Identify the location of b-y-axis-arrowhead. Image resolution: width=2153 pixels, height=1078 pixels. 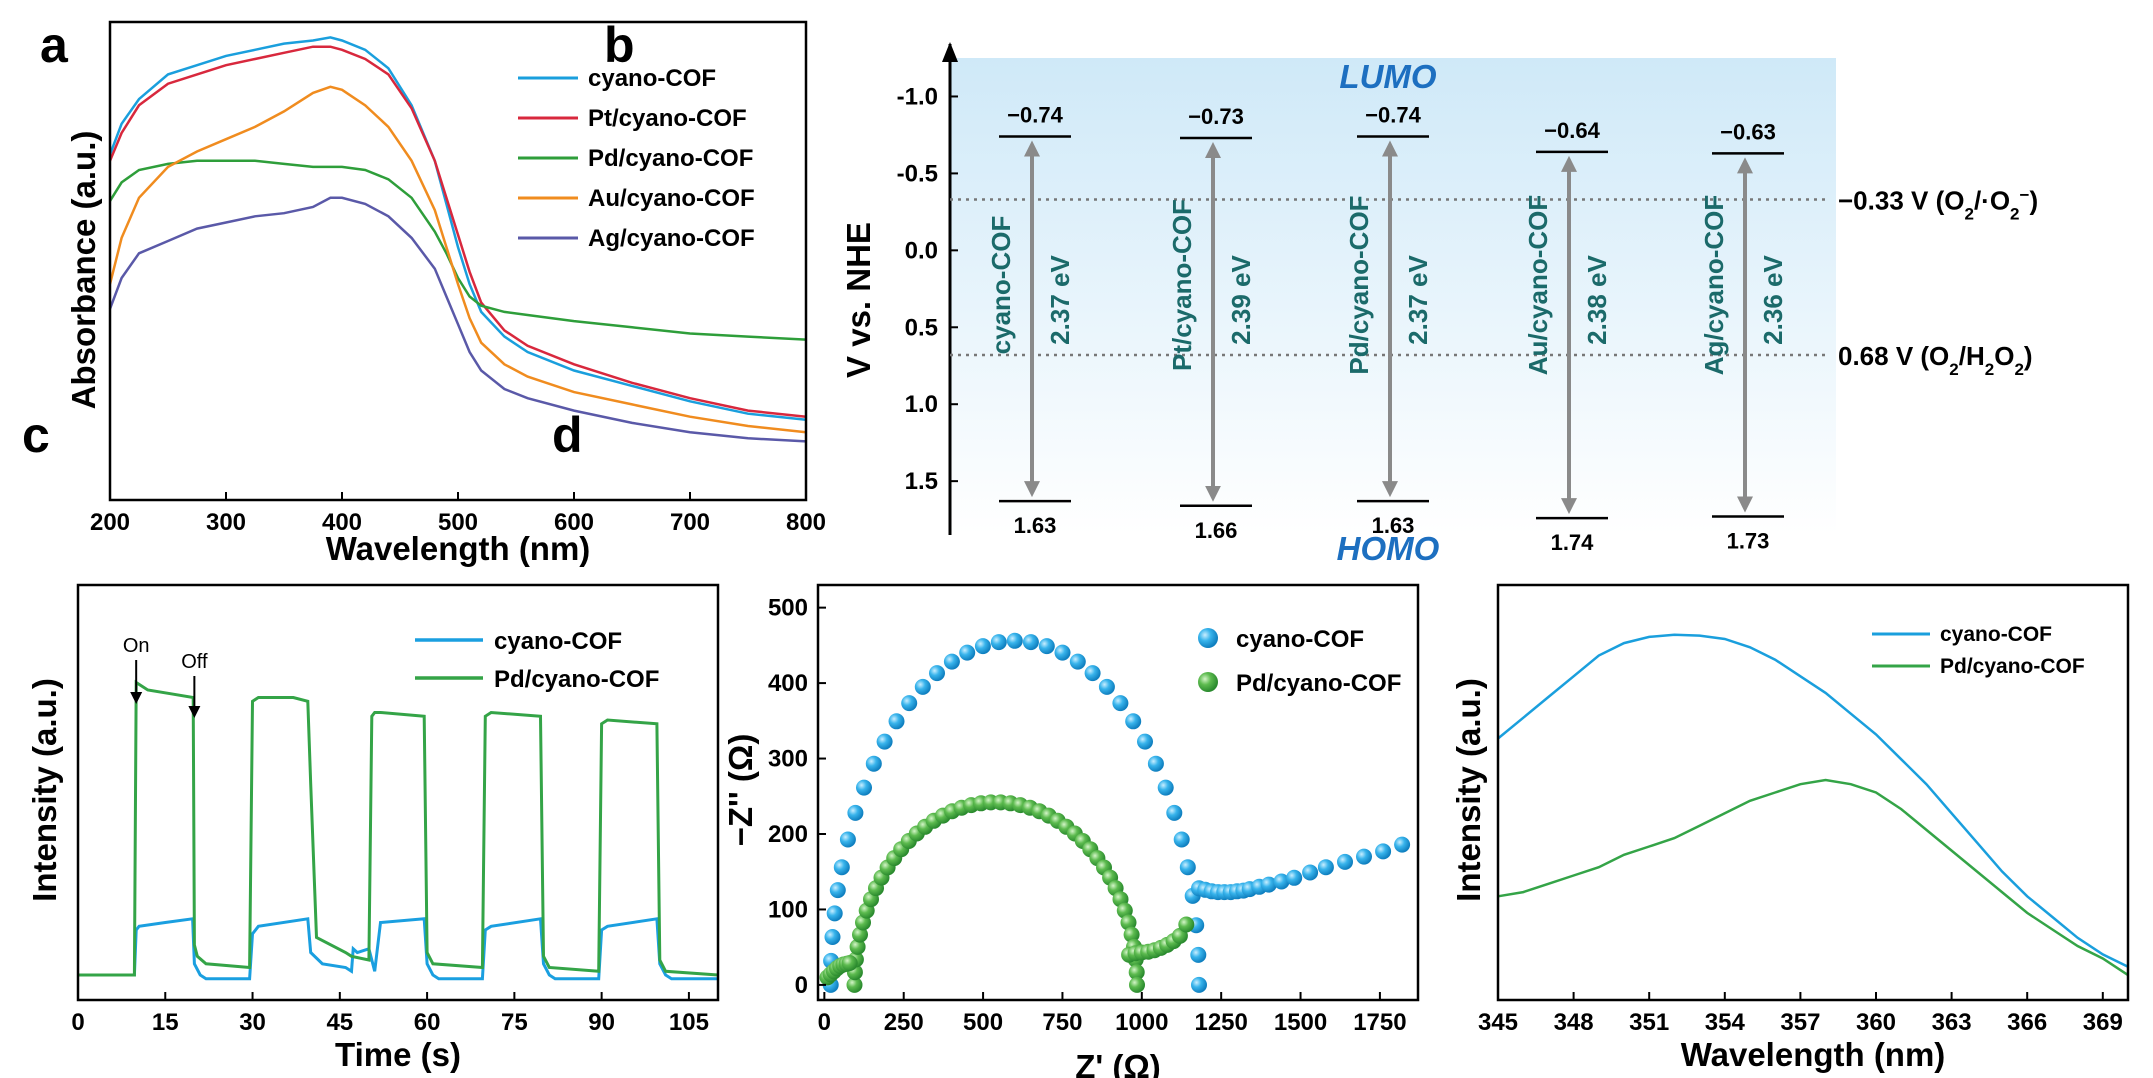
(950, 52).